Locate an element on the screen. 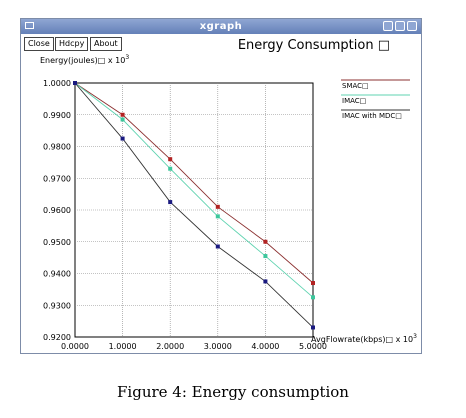 The height and width of the screenshot is (418, 466). x-tick-label: 2.0000 is located at coordinates (170, 346).